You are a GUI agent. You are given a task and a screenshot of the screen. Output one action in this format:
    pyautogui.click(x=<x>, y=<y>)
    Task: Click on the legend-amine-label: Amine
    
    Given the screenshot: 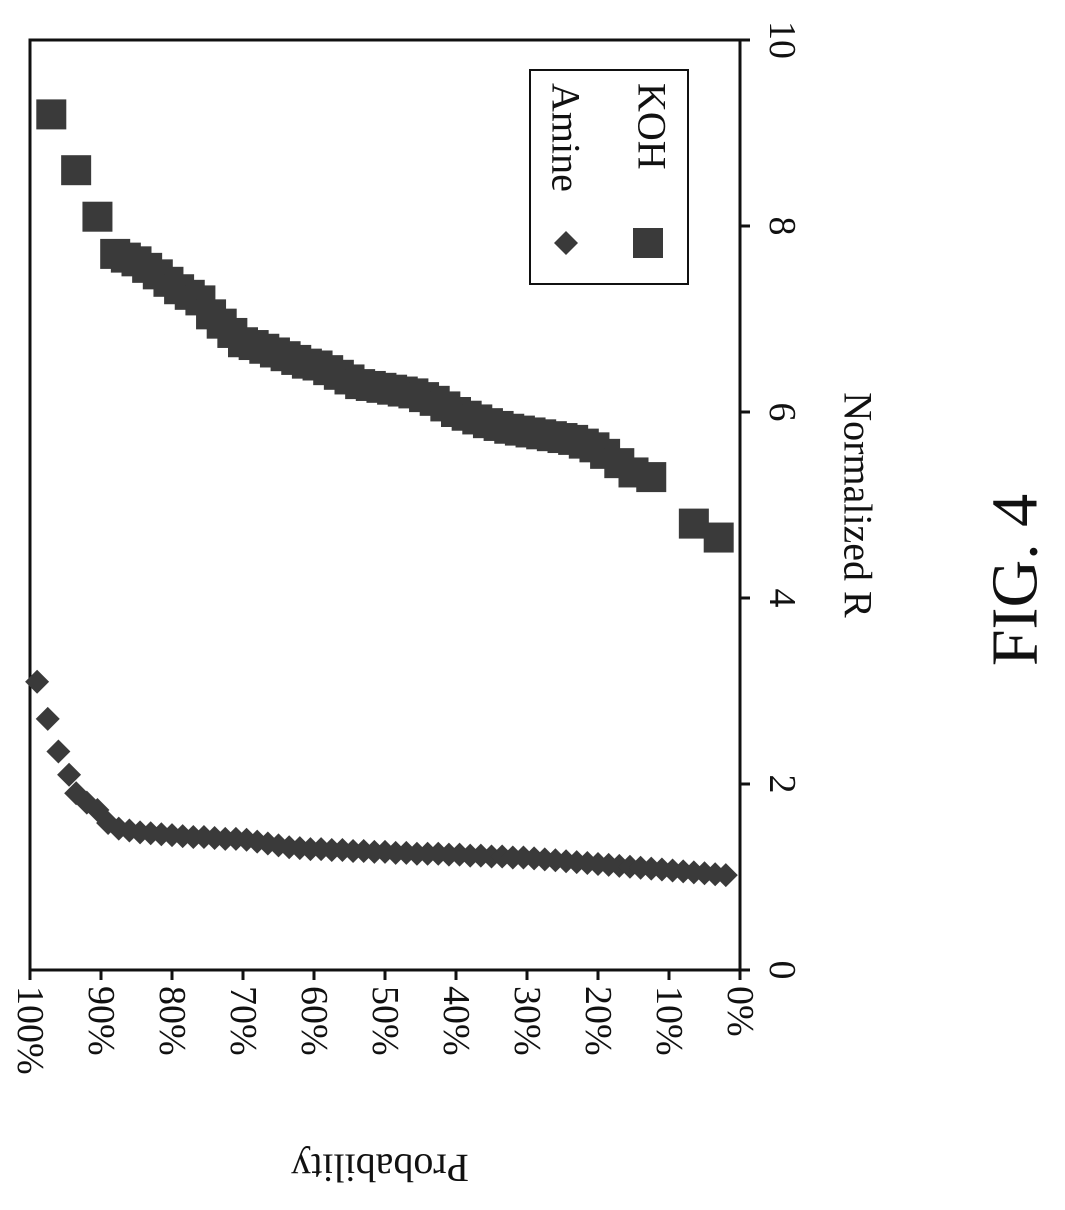 What is the action you would take?
    pyautogui.click(x=566, y=137)
    